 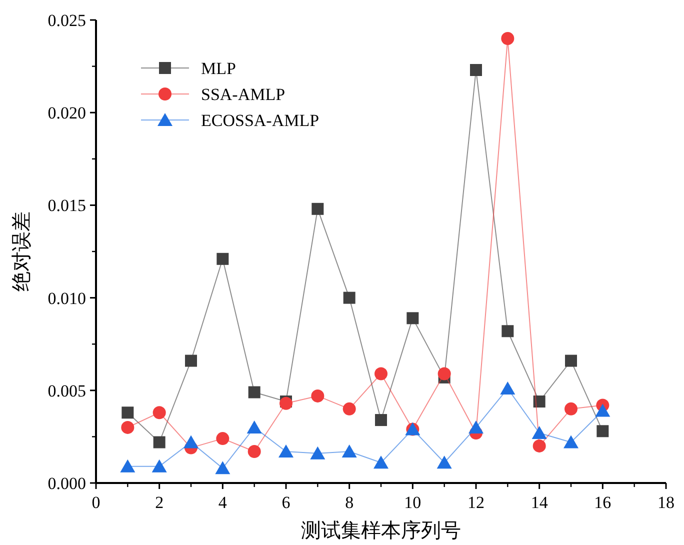 I want to click on legend-label: MLP, so click(x=218, y=68).